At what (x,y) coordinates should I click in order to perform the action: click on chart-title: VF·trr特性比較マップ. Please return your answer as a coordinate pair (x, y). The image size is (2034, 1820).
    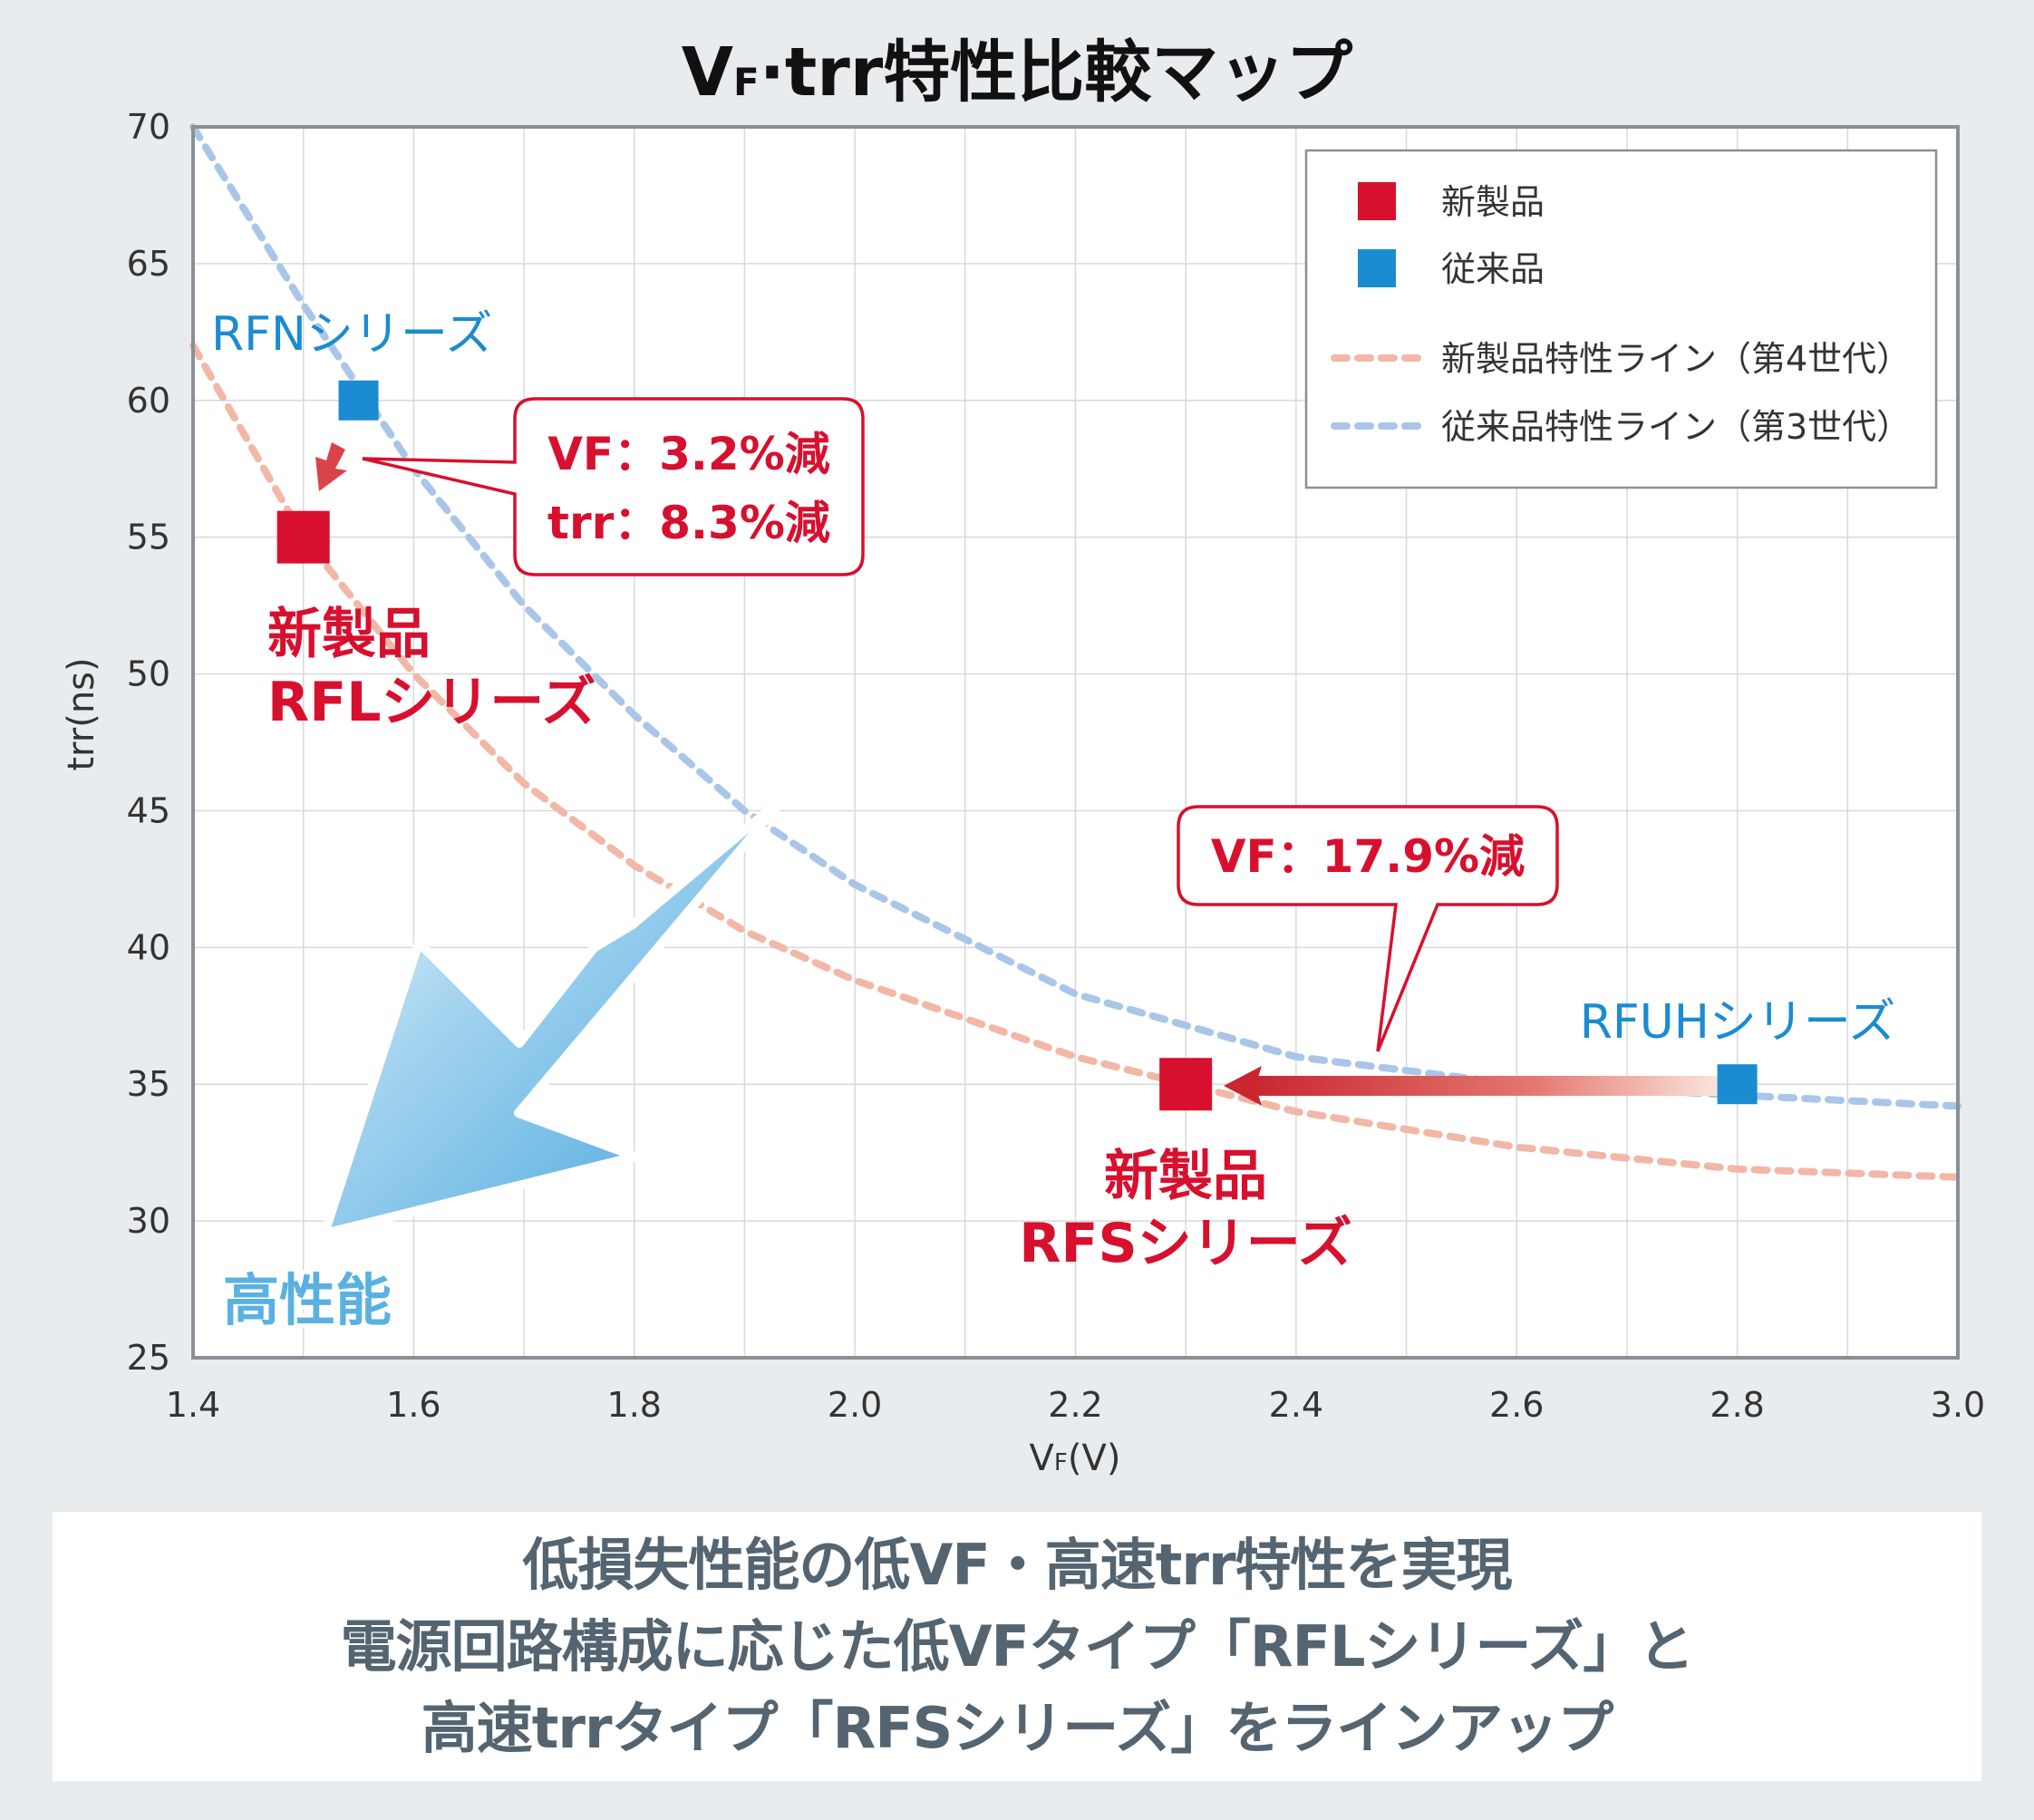
    Looking at the image, I should click on (1017, 72).